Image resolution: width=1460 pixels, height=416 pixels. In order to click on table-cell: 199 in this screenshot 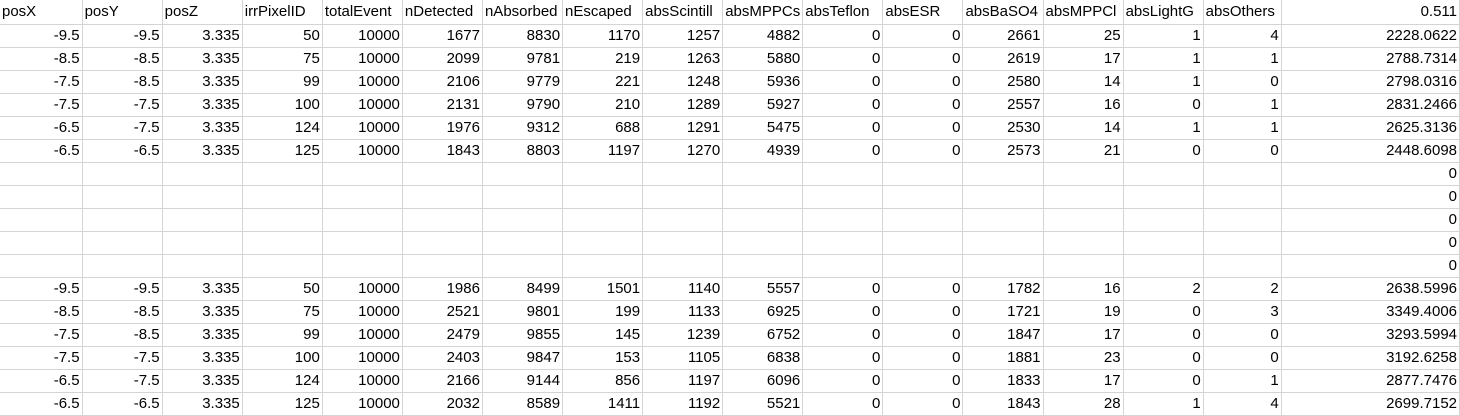, I will do `click(603, 312)`.